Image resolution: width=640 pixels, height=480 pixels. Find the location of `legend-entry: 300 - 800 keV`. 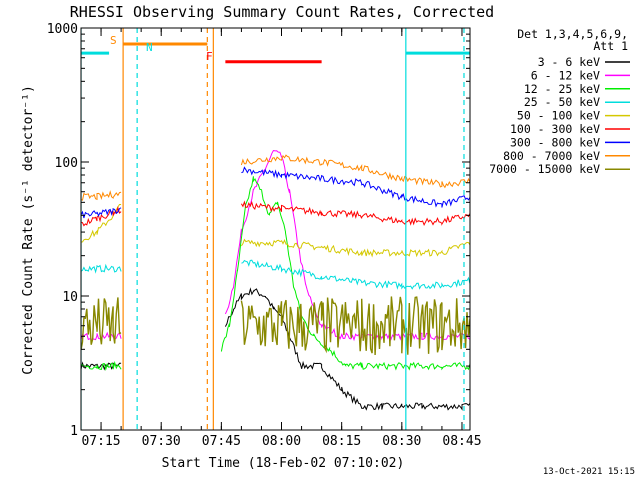

legend-entry: 300 - 800 keV is located at coordinates (555, 142).